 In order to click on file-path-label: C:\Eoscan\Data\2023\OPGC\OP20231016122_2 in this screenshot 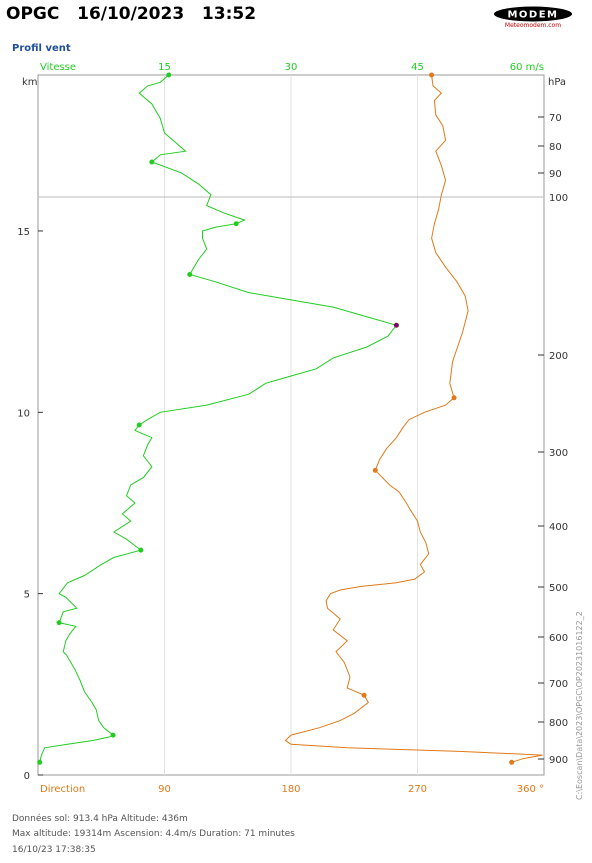, I will do `click(579, 705)`.